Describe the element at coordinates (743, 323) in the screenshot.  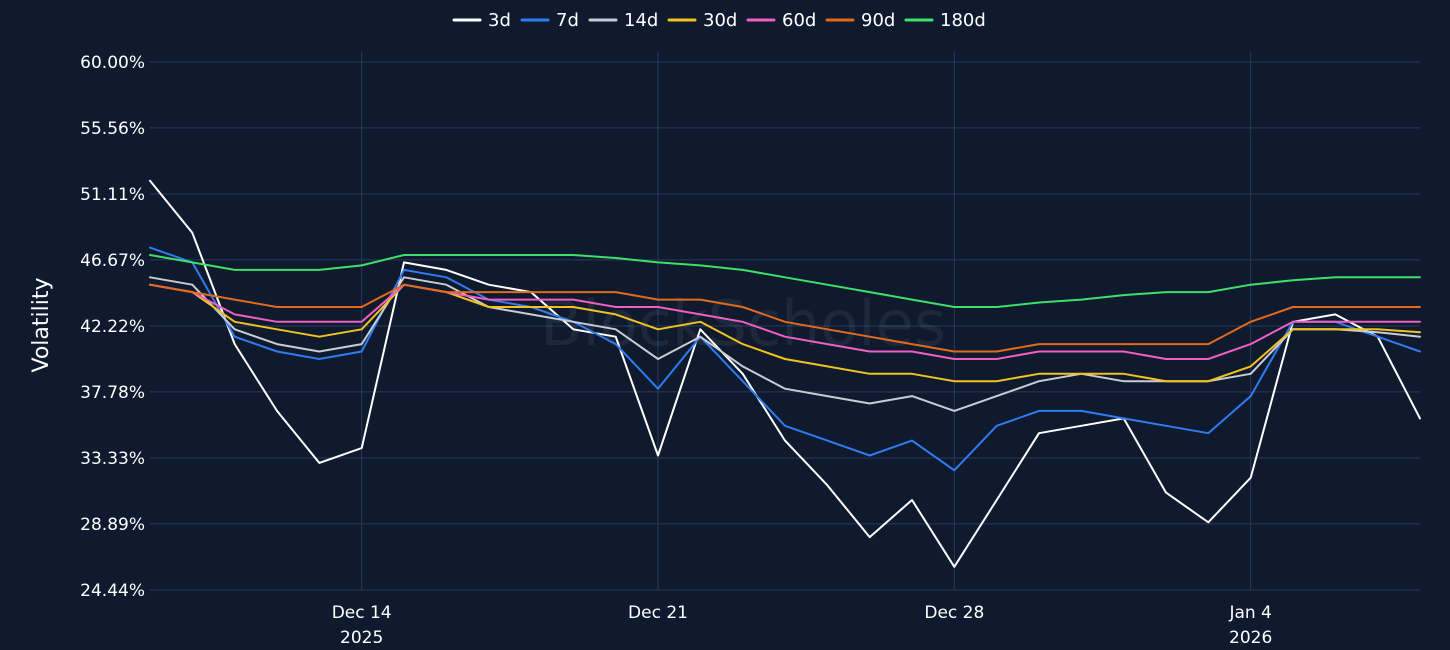
I see `watermark-logo: BlockScholes` at that location.